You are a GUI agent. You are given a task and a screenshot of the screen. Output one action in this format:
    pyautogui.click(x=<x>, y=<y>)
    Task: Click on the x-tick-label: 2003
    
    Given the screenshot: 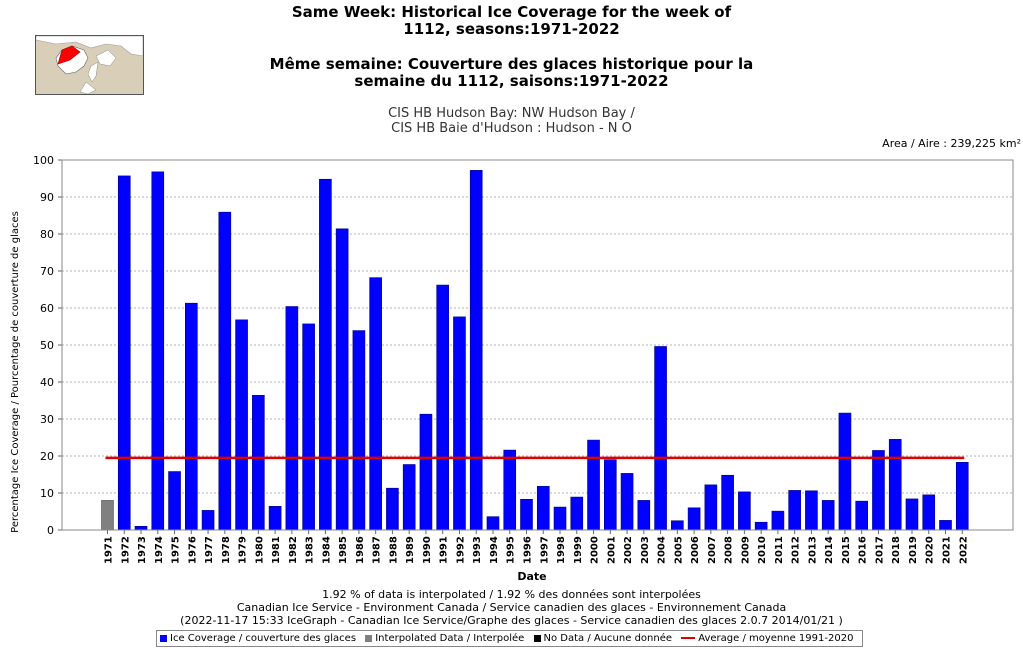 What is the action you would take?
    pyautogui.click(x=645, y=550)
    